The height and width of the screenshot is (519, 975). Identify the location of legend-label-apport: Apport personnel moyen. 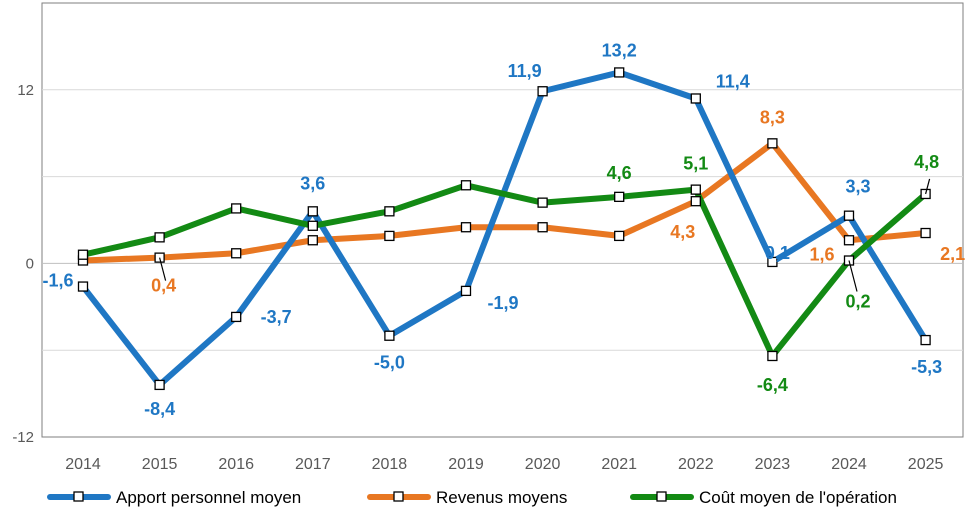
(208, 497).